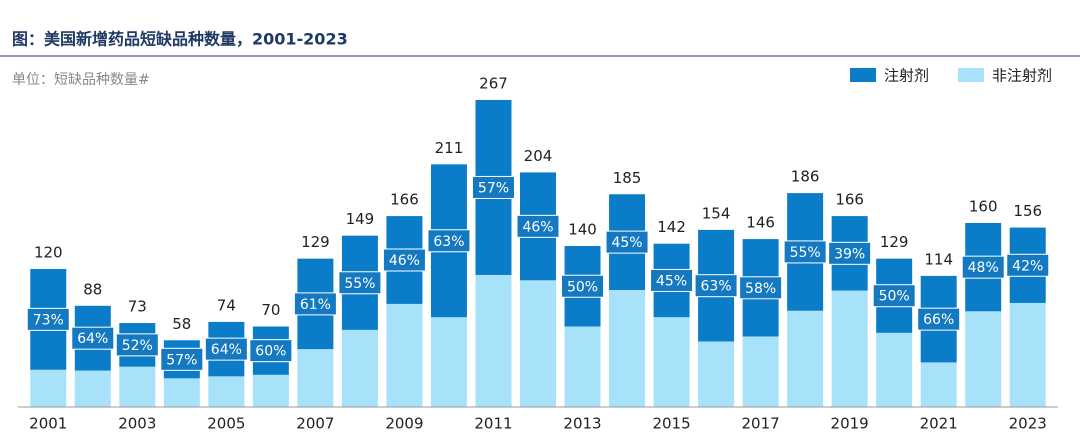  What do you see at coordinates (360, 219) in the screenshot?
I see `total-label: 149` at bounding box center [360, 219].